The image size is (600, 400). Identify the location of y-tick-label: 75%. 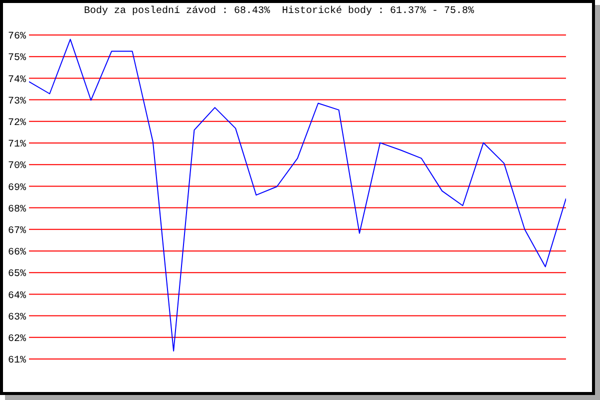
(17, 58).